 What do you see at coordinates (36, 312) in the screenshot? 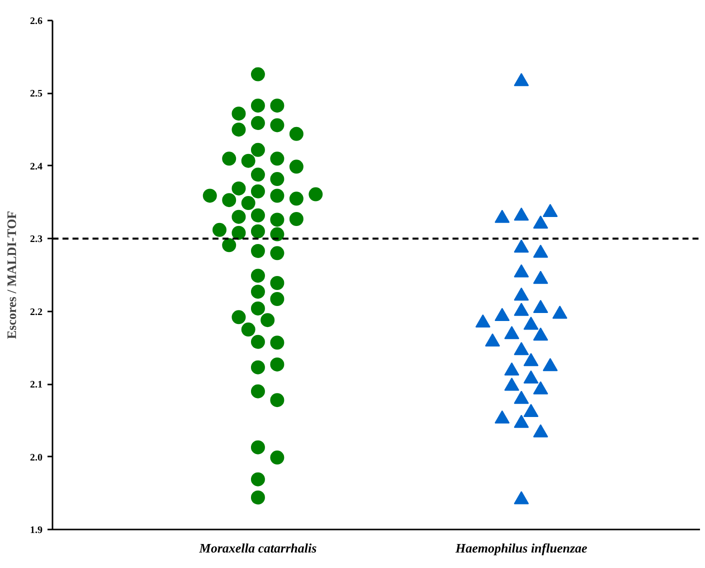
I see `y-tick-label: 2.2` at bounding box center [36, 312].